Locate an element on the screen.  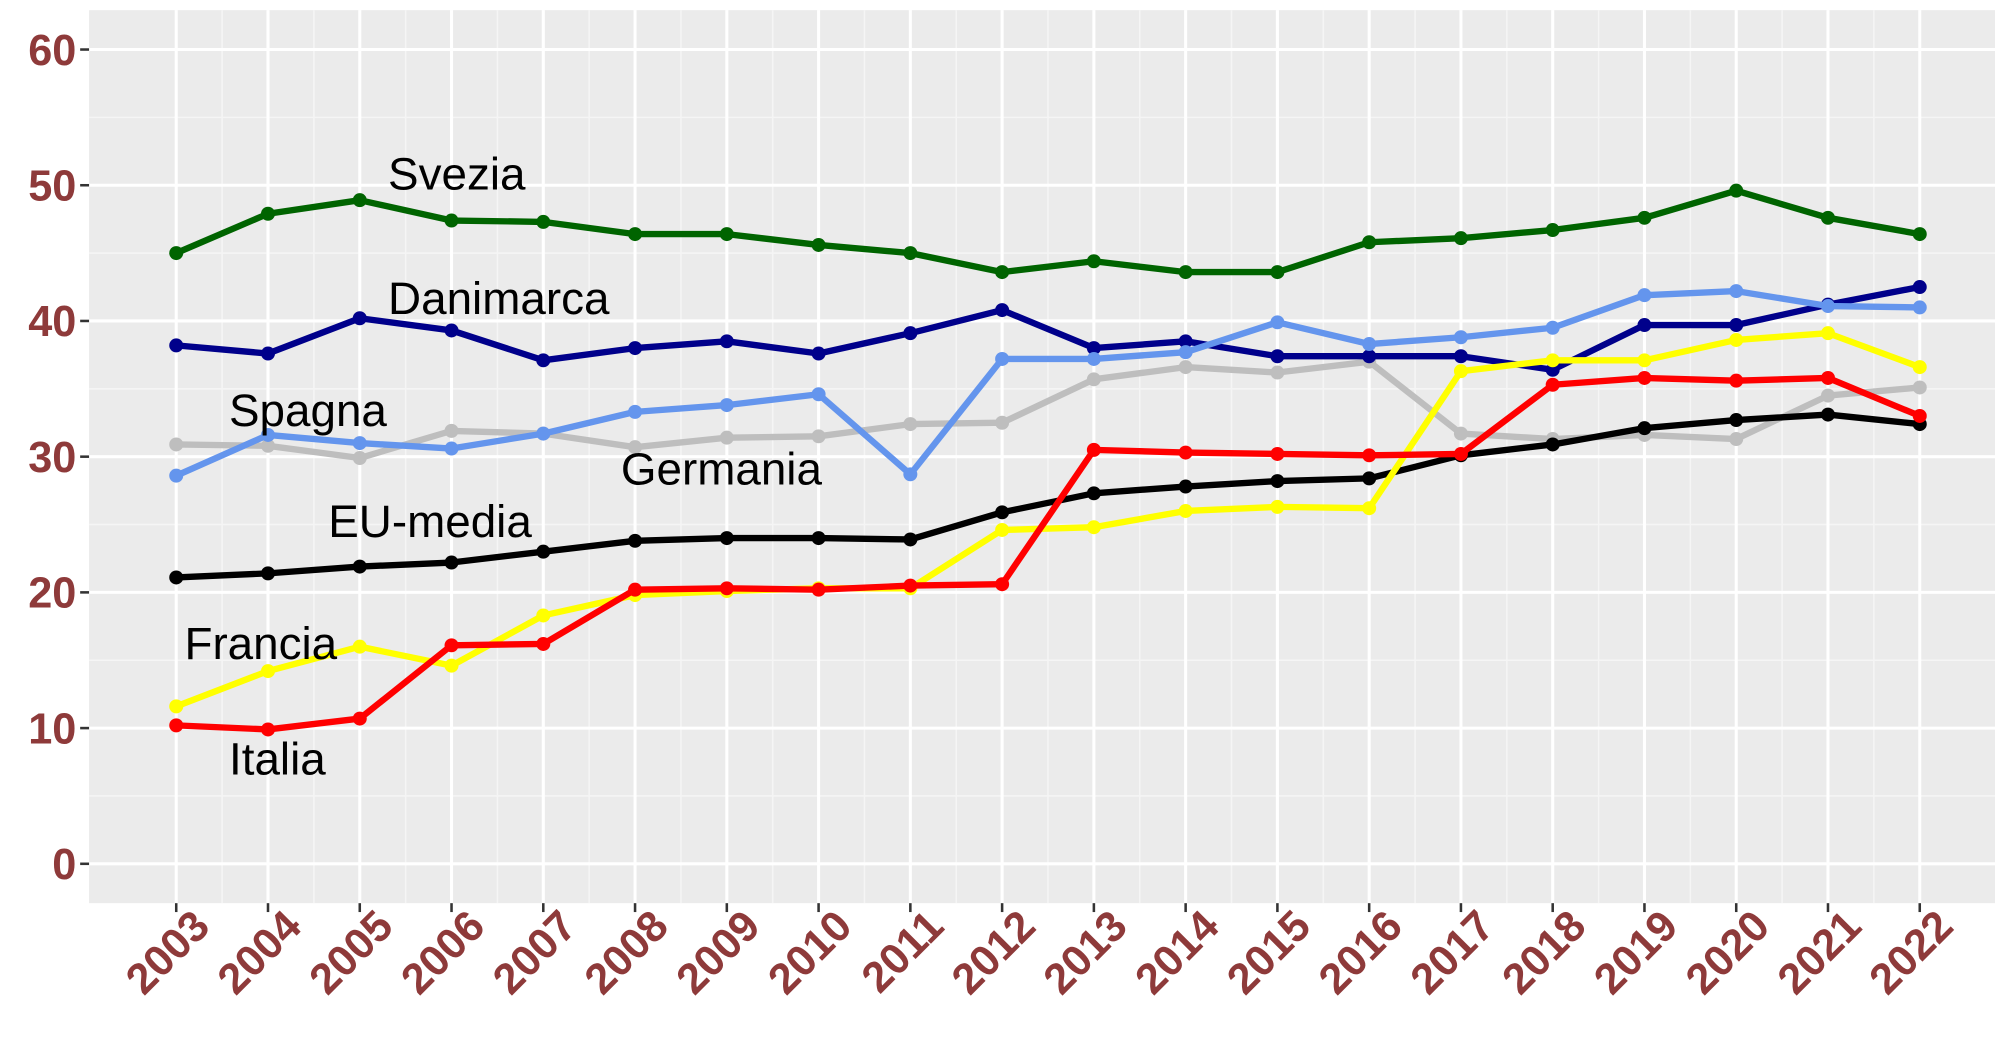
x-tick-label: 2008 is located at coordinates (627, 953).